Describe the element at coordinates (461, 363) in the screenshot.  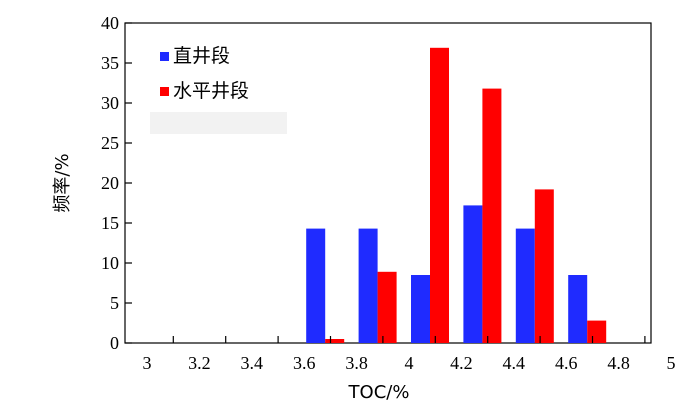
I see `x-tick-label: 4.2` at that location.